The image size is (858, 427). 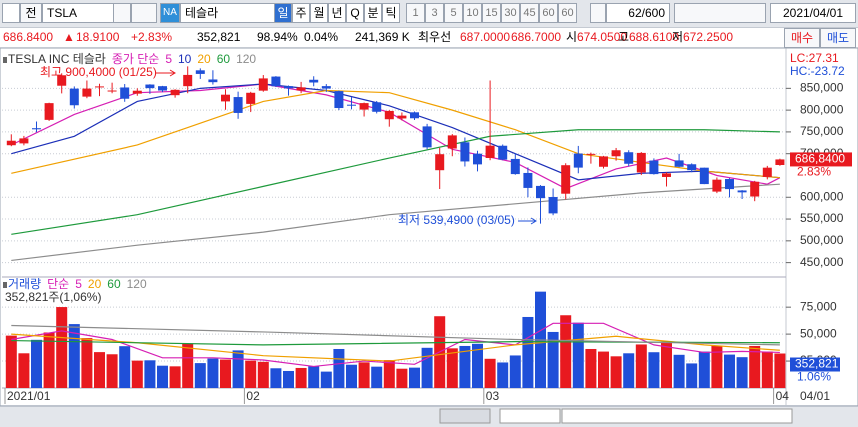 What do you see at coordinates (391, 13) in the screenshot?
I see `period-button: 틱` at bounding box center [391, 13].